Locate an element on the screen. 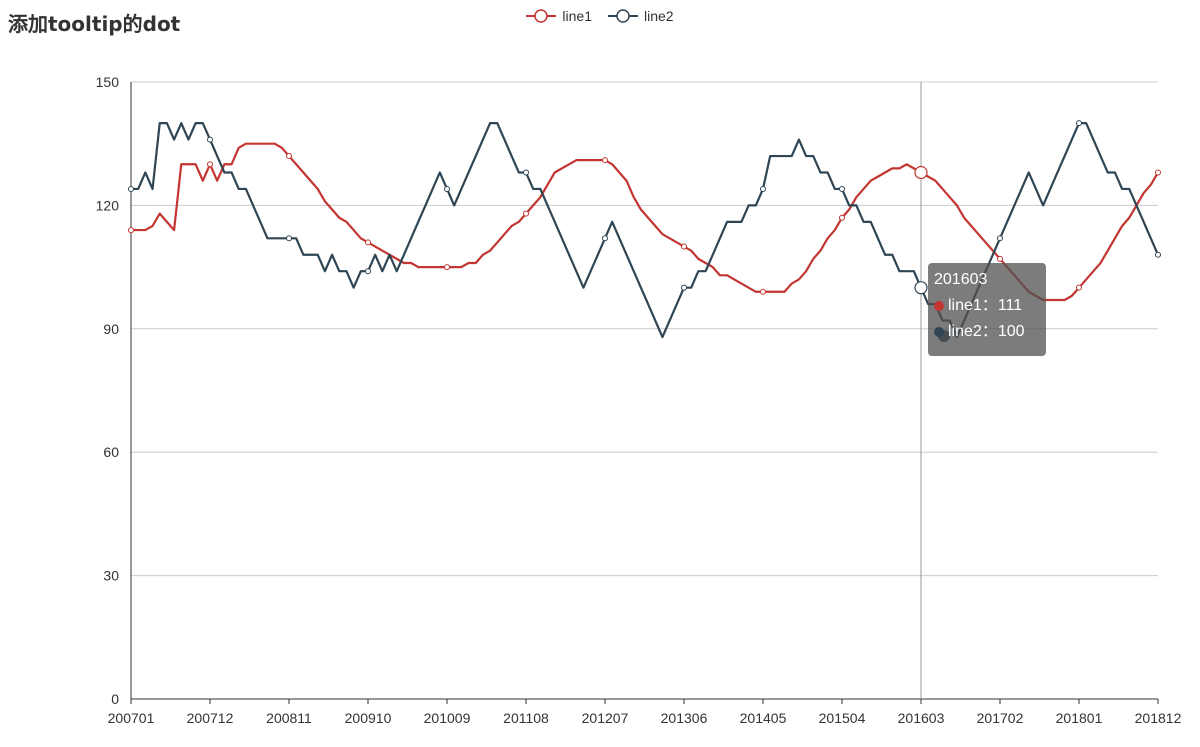 Image resolution: width=1200 pixels, height=747 pixels. x-tick-label: 201108 is located at coordinates (526, 718).